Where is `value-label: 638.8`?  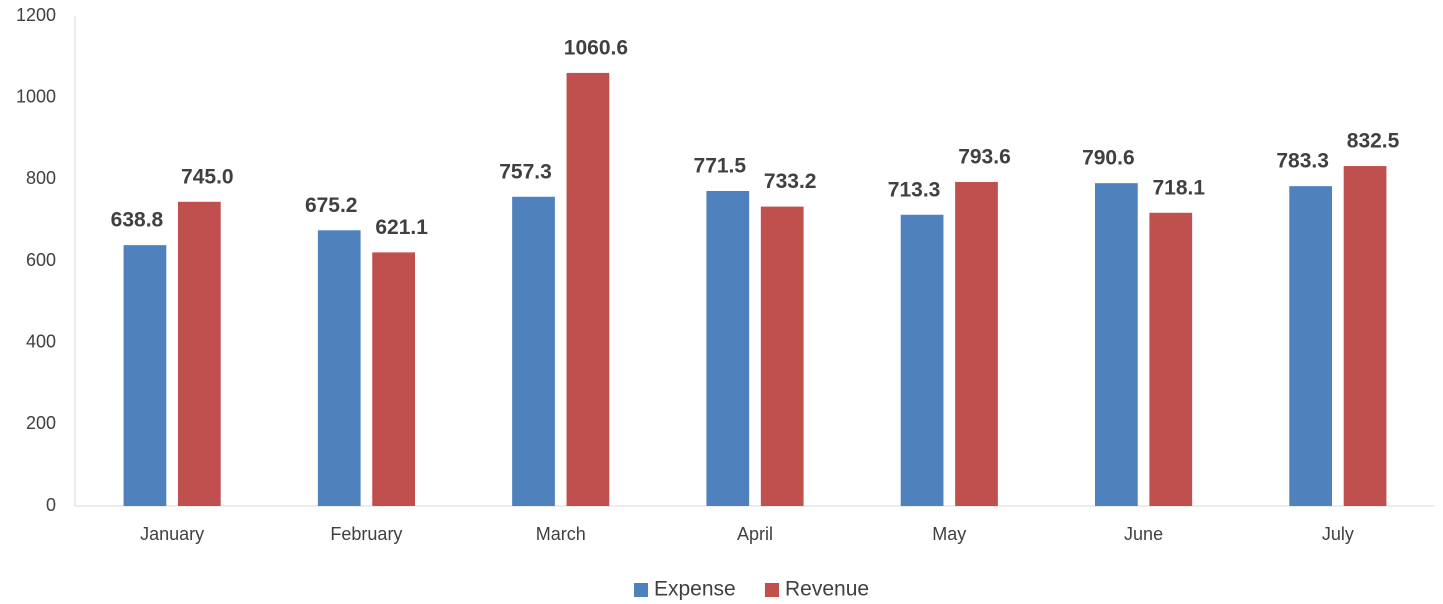 value-label: 638.8 is located at coordinates (137, 220).